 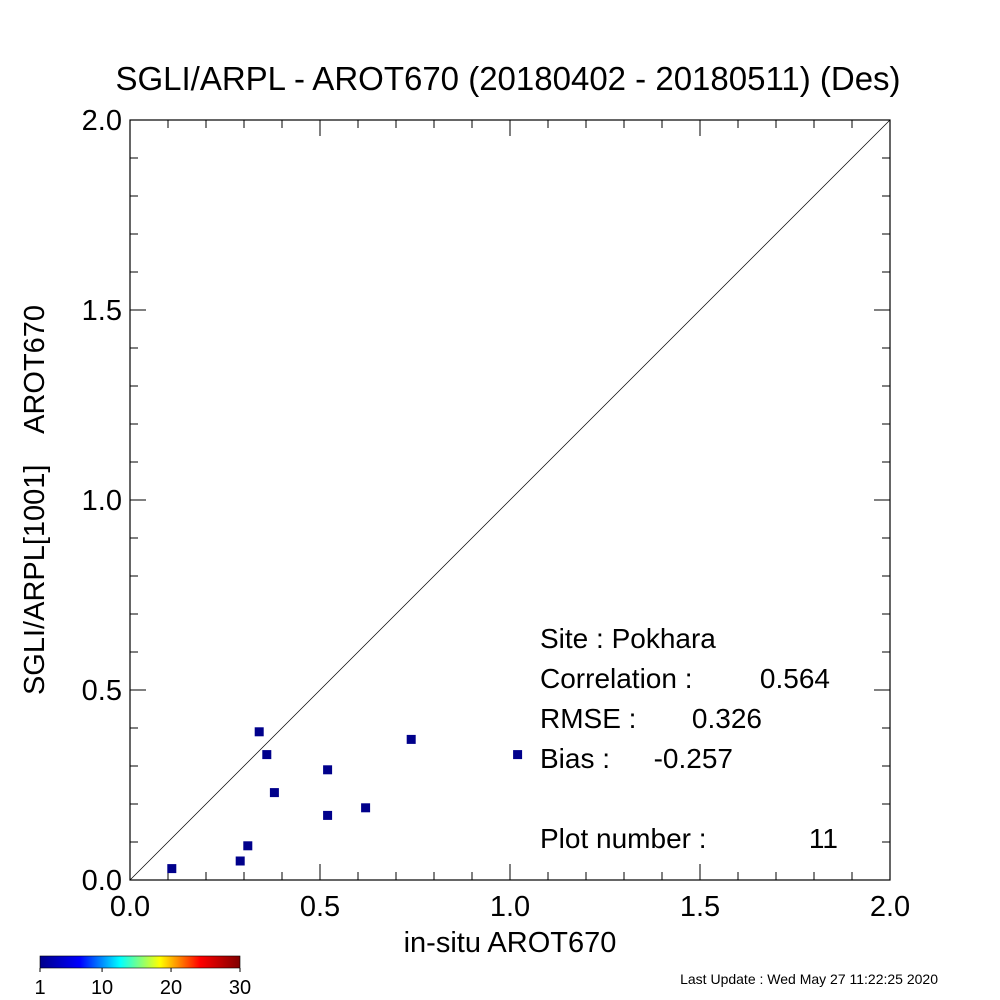 What do you see at coordinates (320, 907) in the screenshot?
I see `x-tick-label: 0.5` at bounding box center [320, 907].